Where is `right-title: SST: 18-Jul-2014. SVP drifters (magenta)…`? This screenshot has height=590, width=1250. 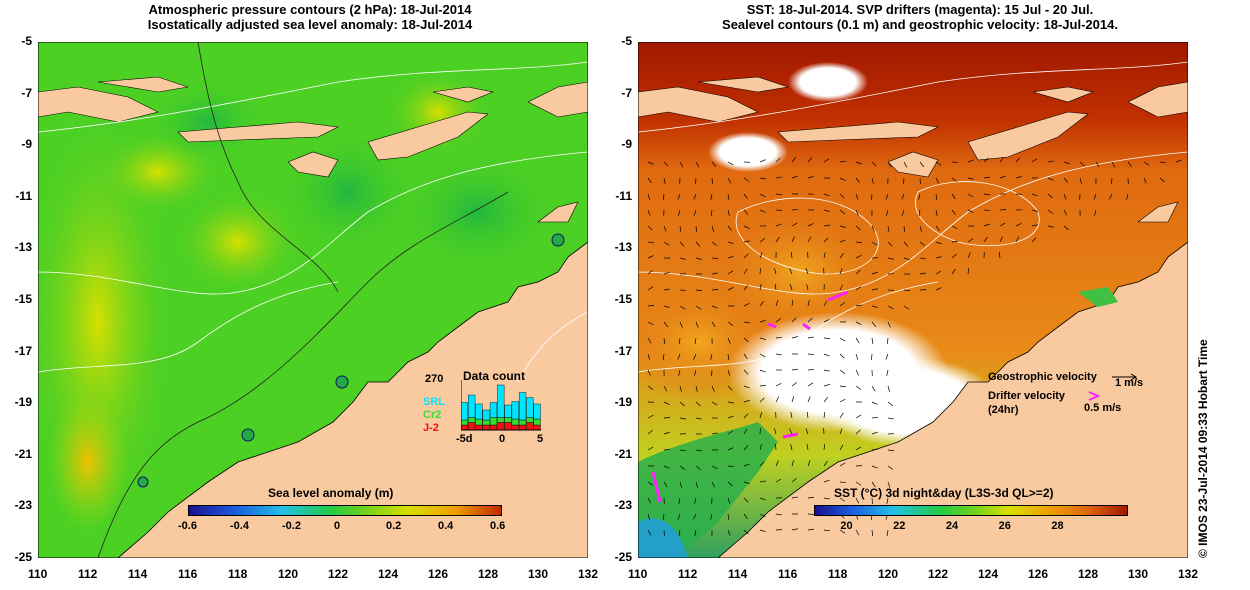 right-title: SST: 18-Jul-2014. SVP drifters (magenta)… is located at coordinates (920, 17).